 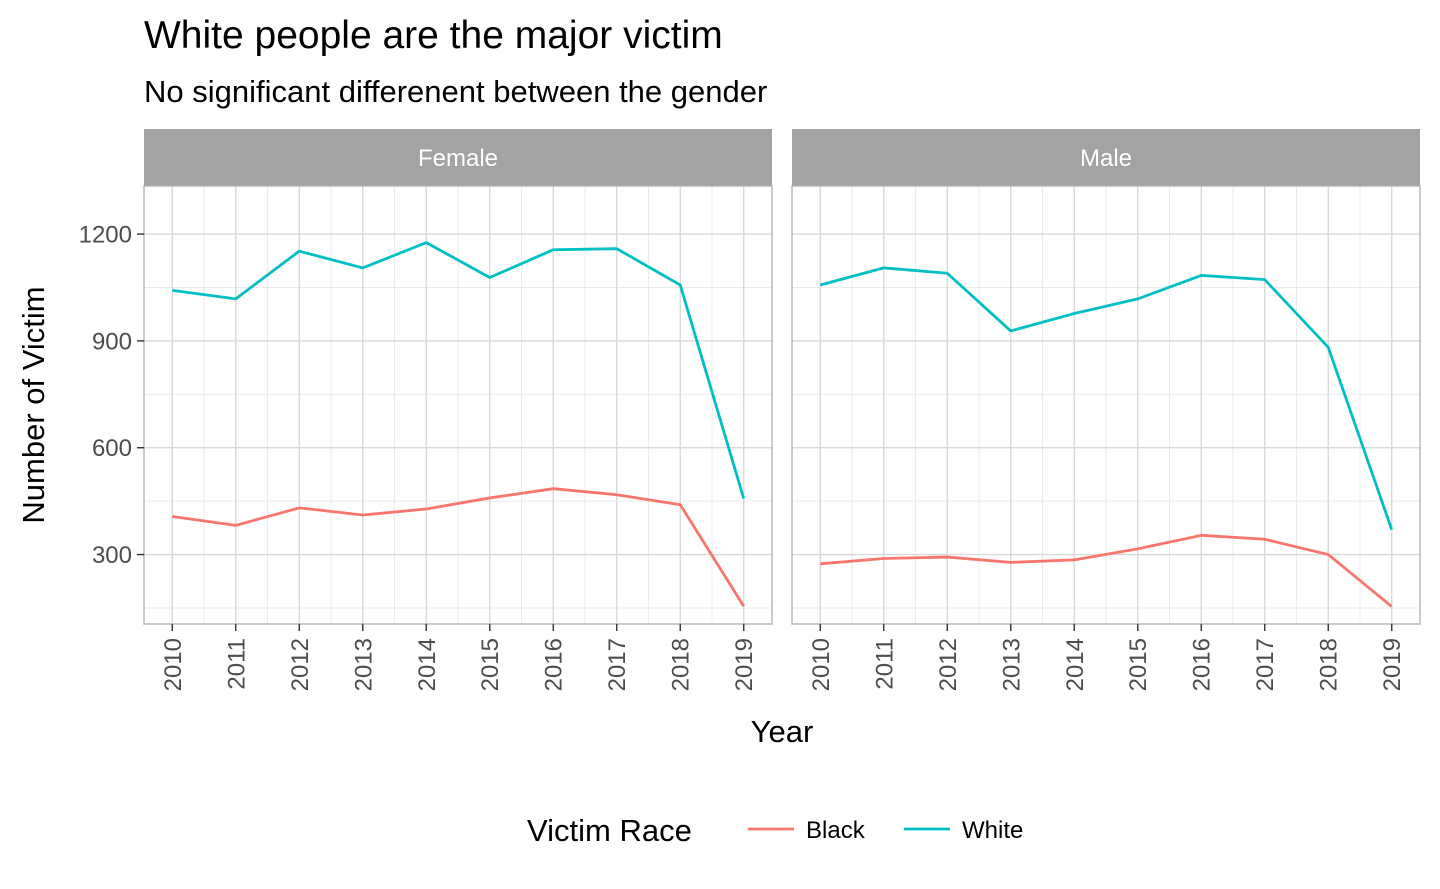 I want to click on legend-entry-black: Black, so click(x=807, y=830).